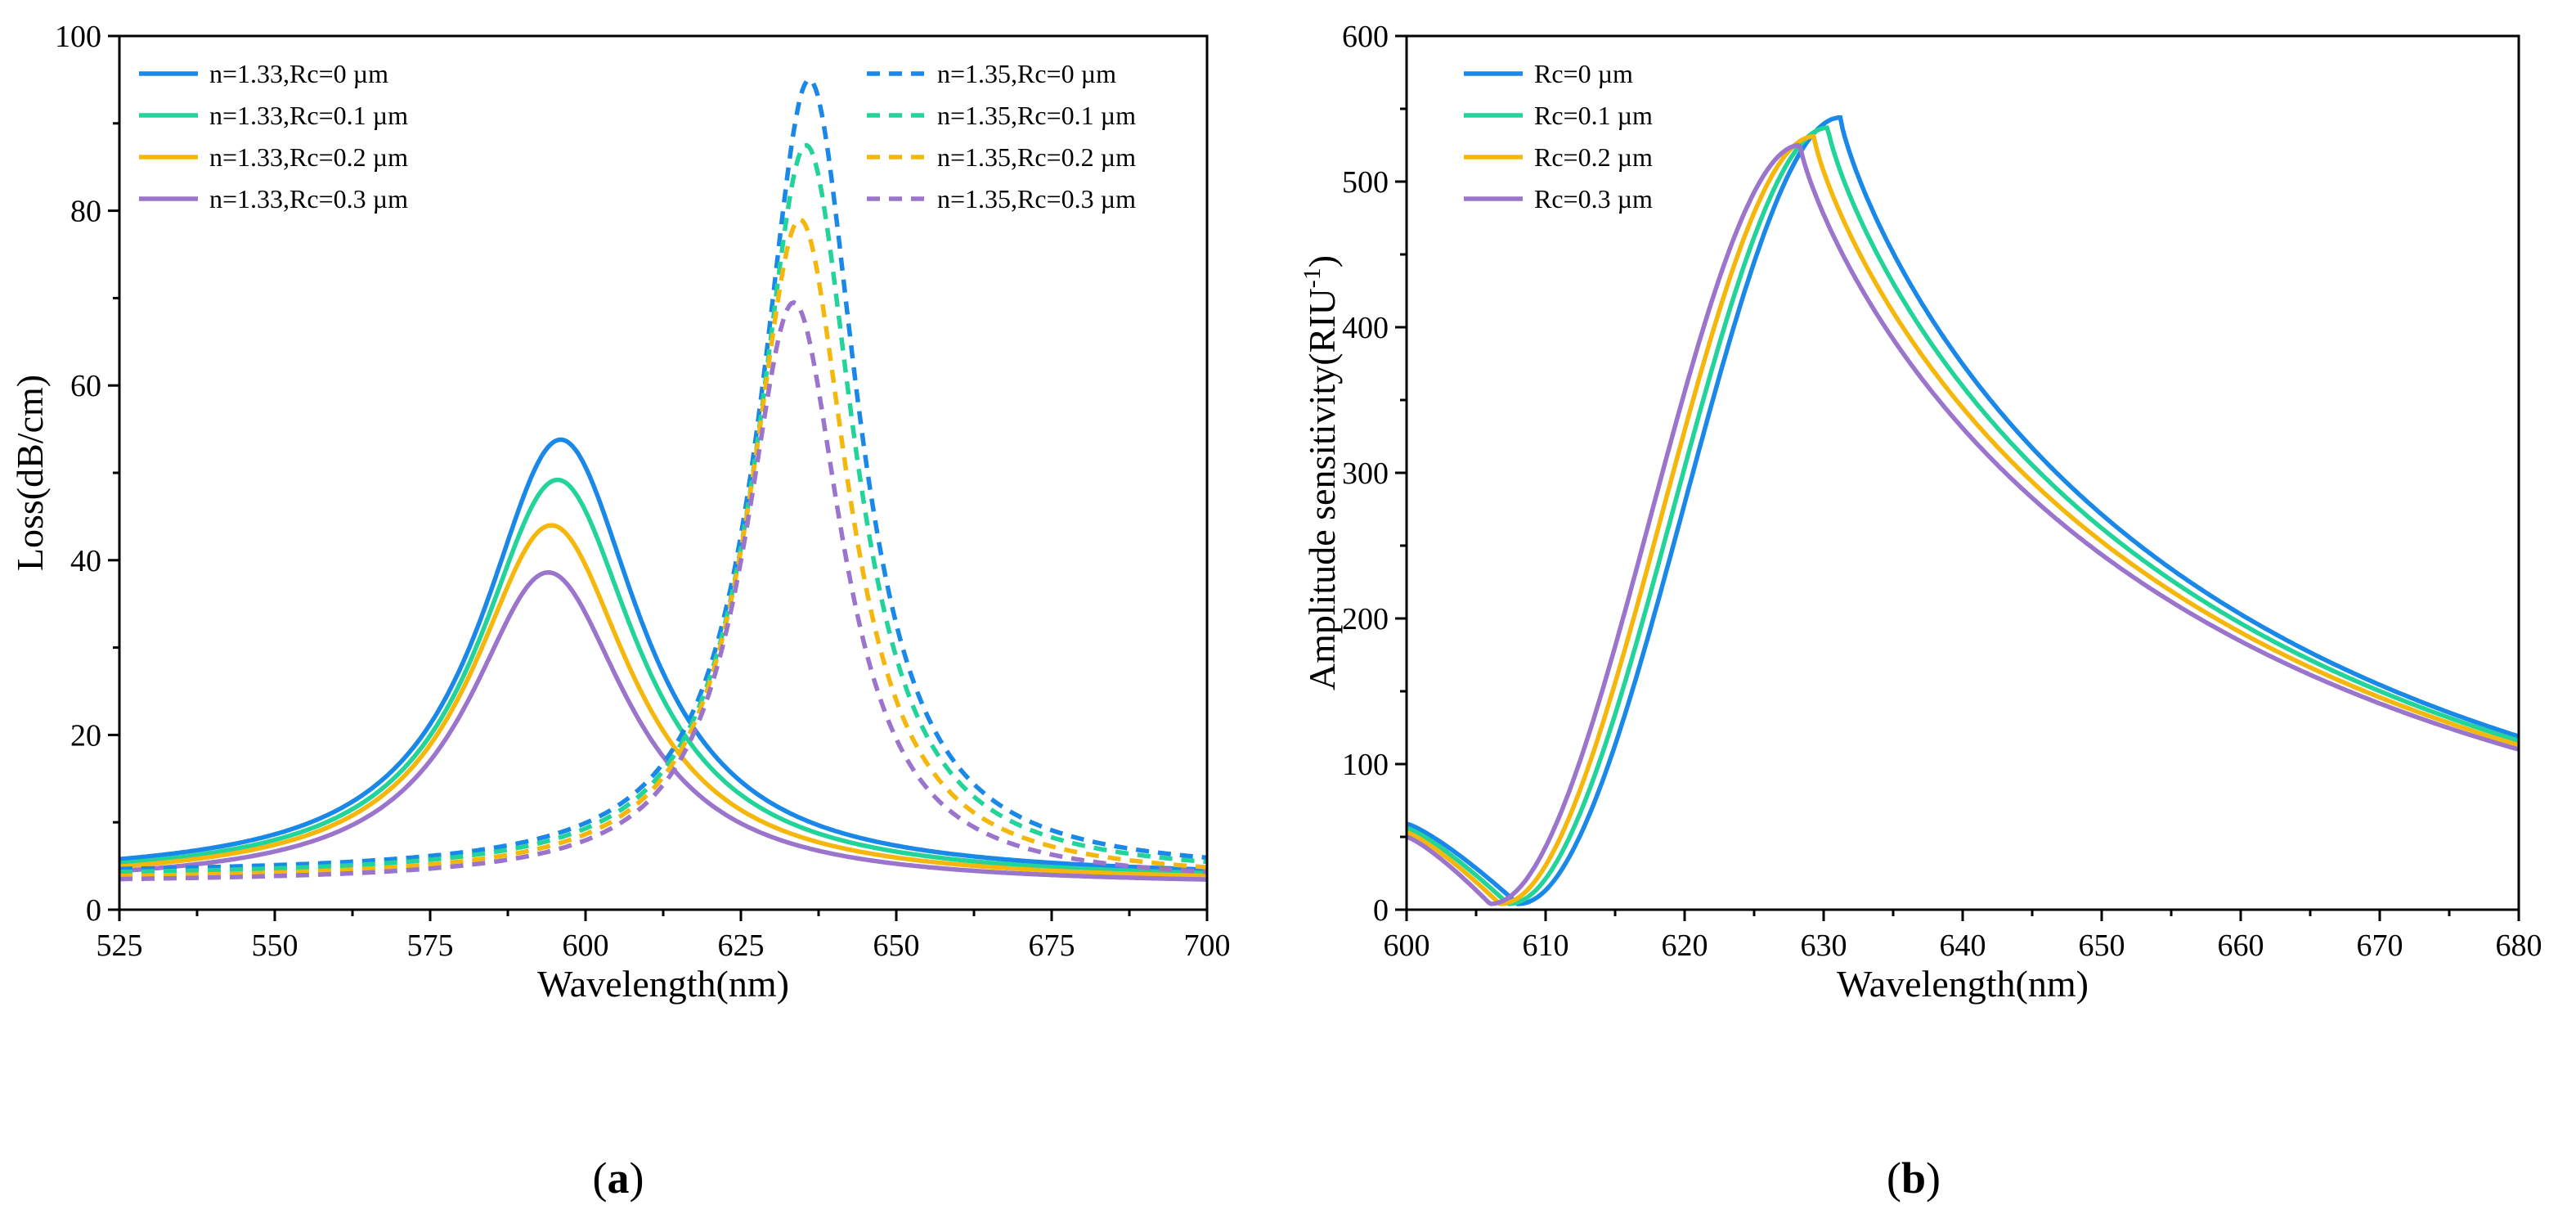 This screenshot has width=2576, height=1223. What do you see at coordinates (1322, 489) in the screenshot?
I see `y-axis-title-text: Amplitude sensitivity(RIU` at bounding box center [1322, 489].